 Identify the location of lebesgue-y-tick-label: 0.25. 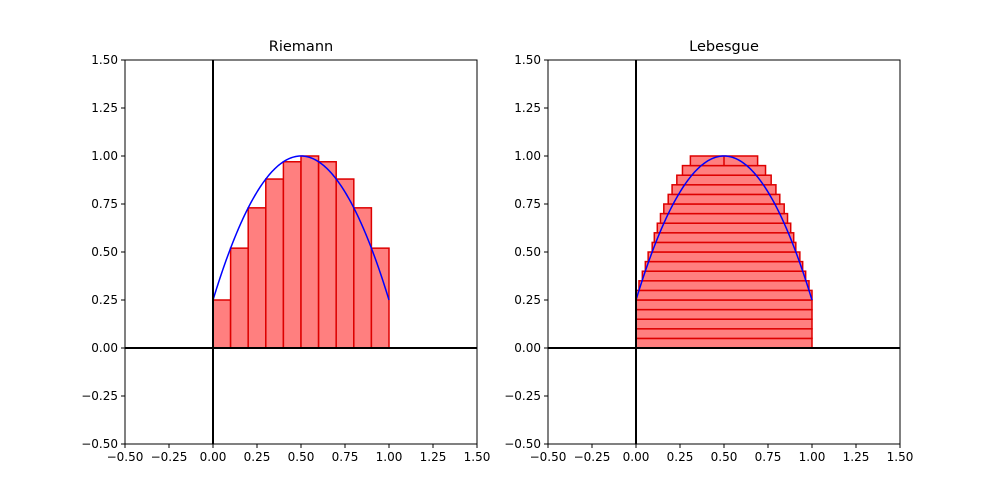
(527, 300).